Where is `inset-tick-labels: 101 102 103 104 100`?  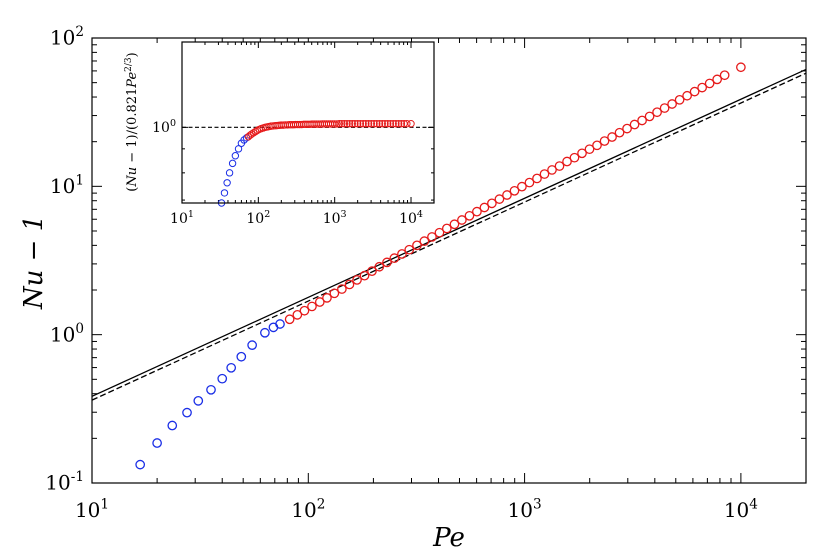 inset-tick-labels: 101 102 103 104 100 is located at coordinates (287, 172).